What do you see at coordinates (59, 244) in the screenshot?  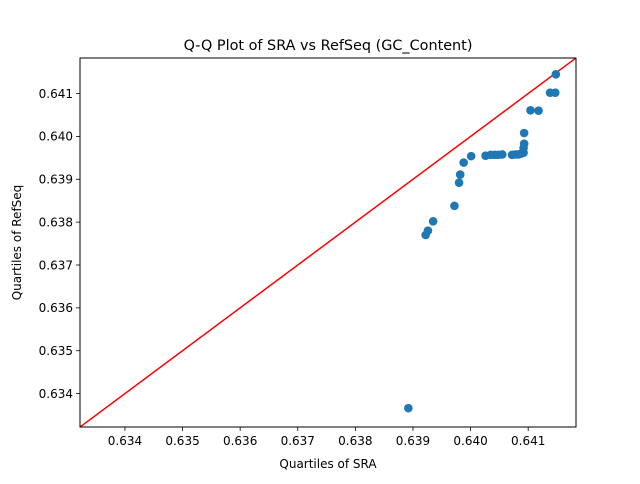 I see `y-axis: 0.634 0.635 0.636 0.637 0.638 0.639 0.640 0.641` at bounding box center [59, 244].